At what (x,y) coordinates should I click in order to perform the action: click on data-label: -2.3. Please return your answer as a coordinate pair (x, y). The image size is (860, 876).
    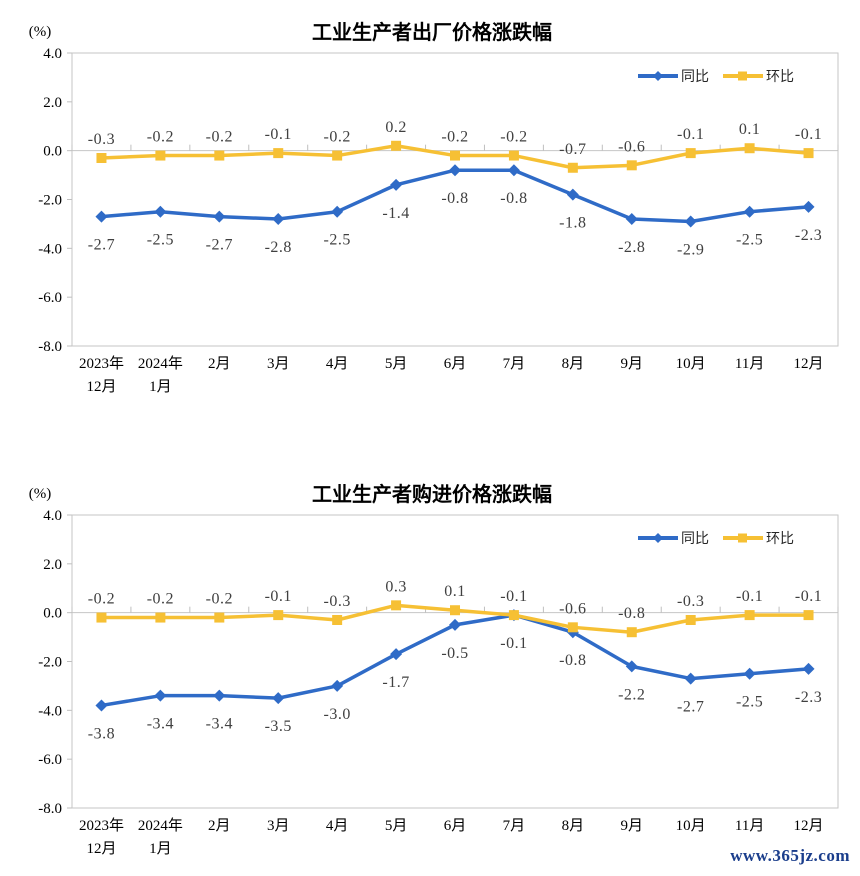
    Looking at the image, I should click on (808, 697).